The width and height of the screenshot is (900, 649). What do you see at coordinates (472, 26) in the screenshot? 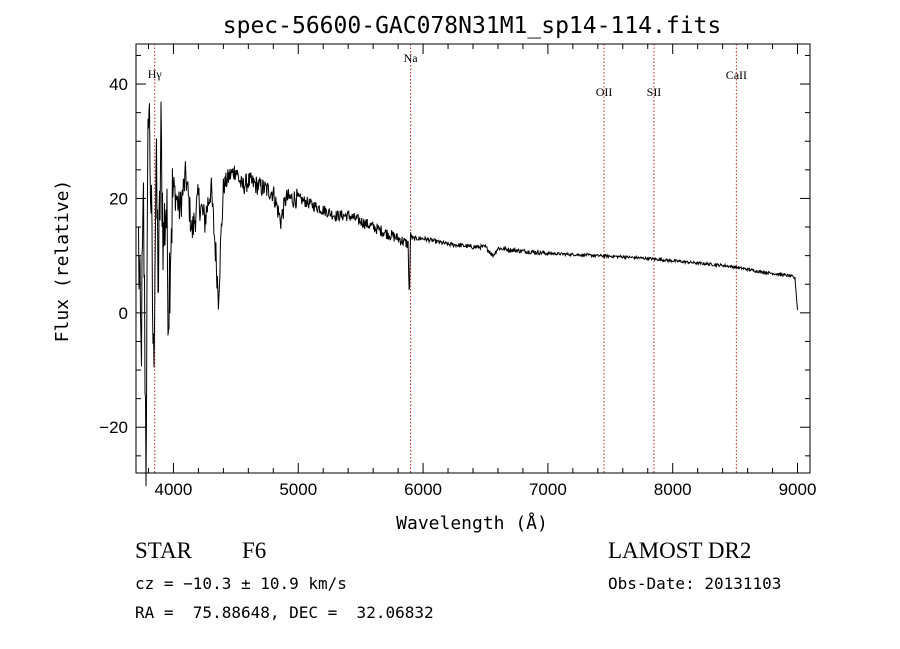
I see `chart-title: spec-56600-GAC078N31M1_sp14-114.fits` at bounding box center [472, 26].